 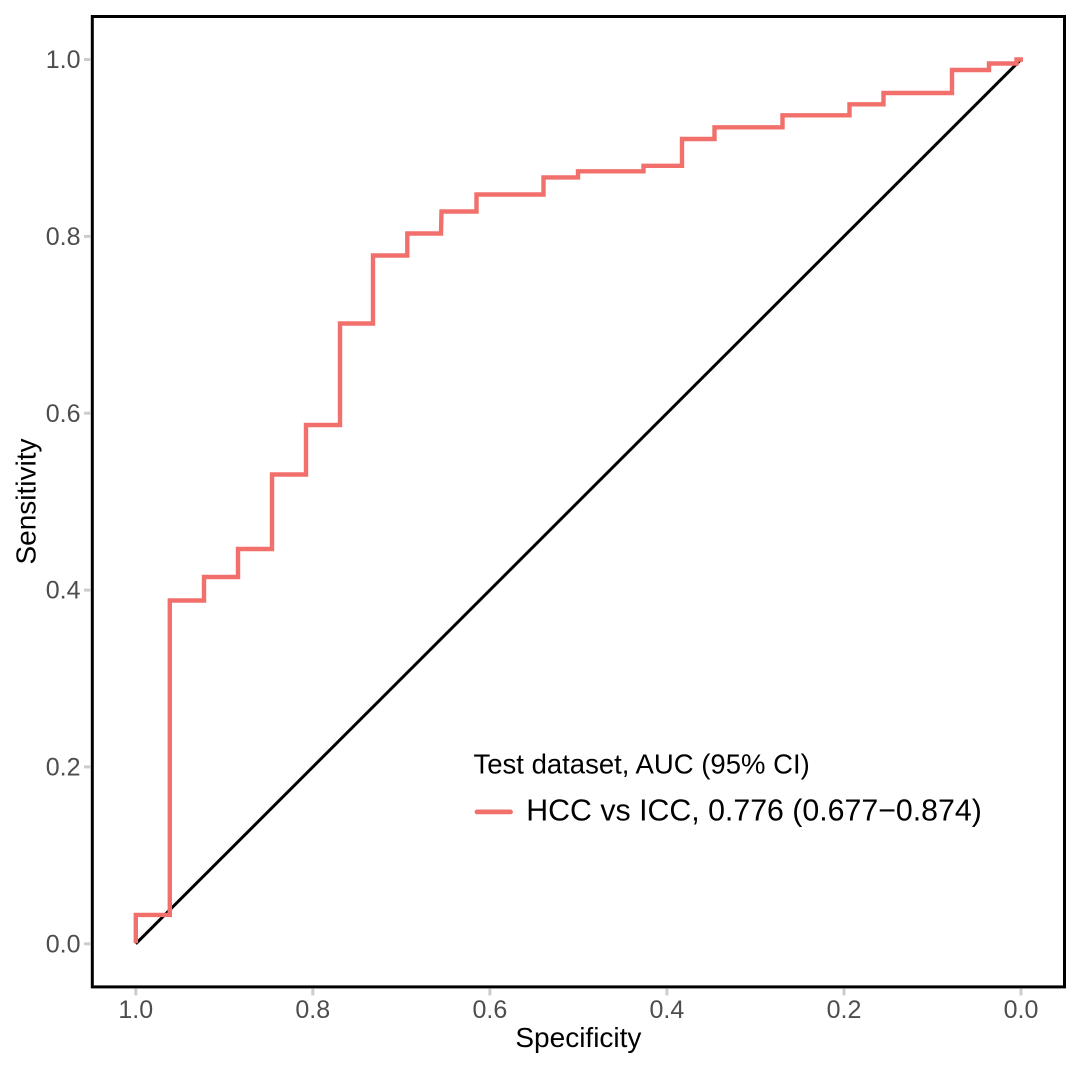 I want to click on svg-text: Sensitivity, so click(x=26, y=501).